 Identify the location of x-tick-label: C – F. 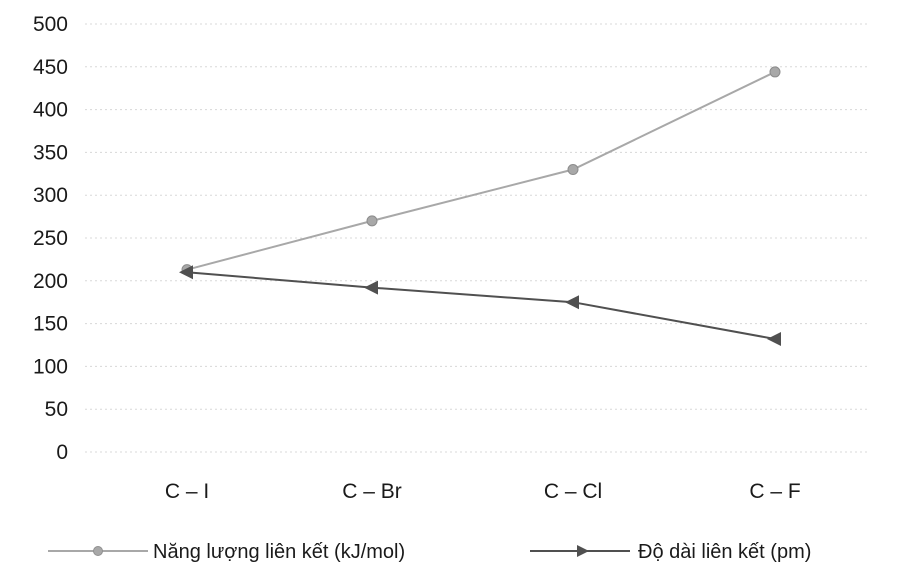
(774, 491).